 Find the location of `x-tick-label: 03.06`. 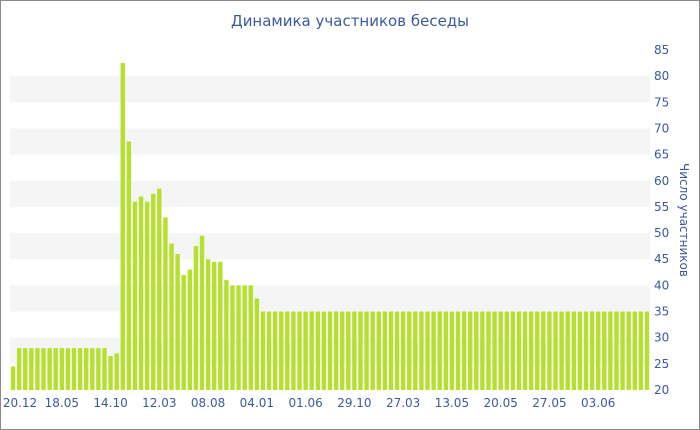

x-tick-label: 03.06 is located at coordinates (598, 403).